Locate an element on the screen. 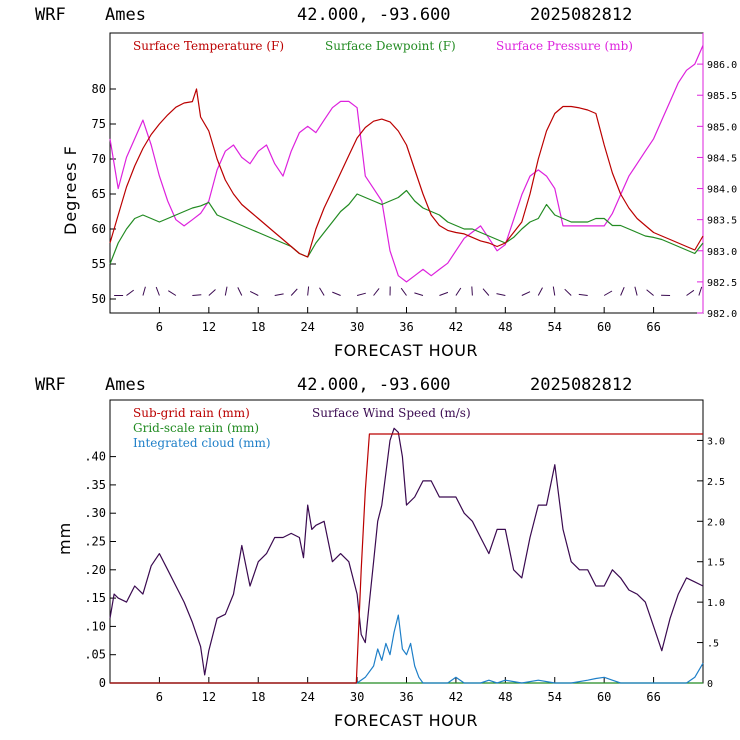 This screenshot has height=740, width=740. bottom-left-ytick-label: .40 is located at coordinates (95, 457).